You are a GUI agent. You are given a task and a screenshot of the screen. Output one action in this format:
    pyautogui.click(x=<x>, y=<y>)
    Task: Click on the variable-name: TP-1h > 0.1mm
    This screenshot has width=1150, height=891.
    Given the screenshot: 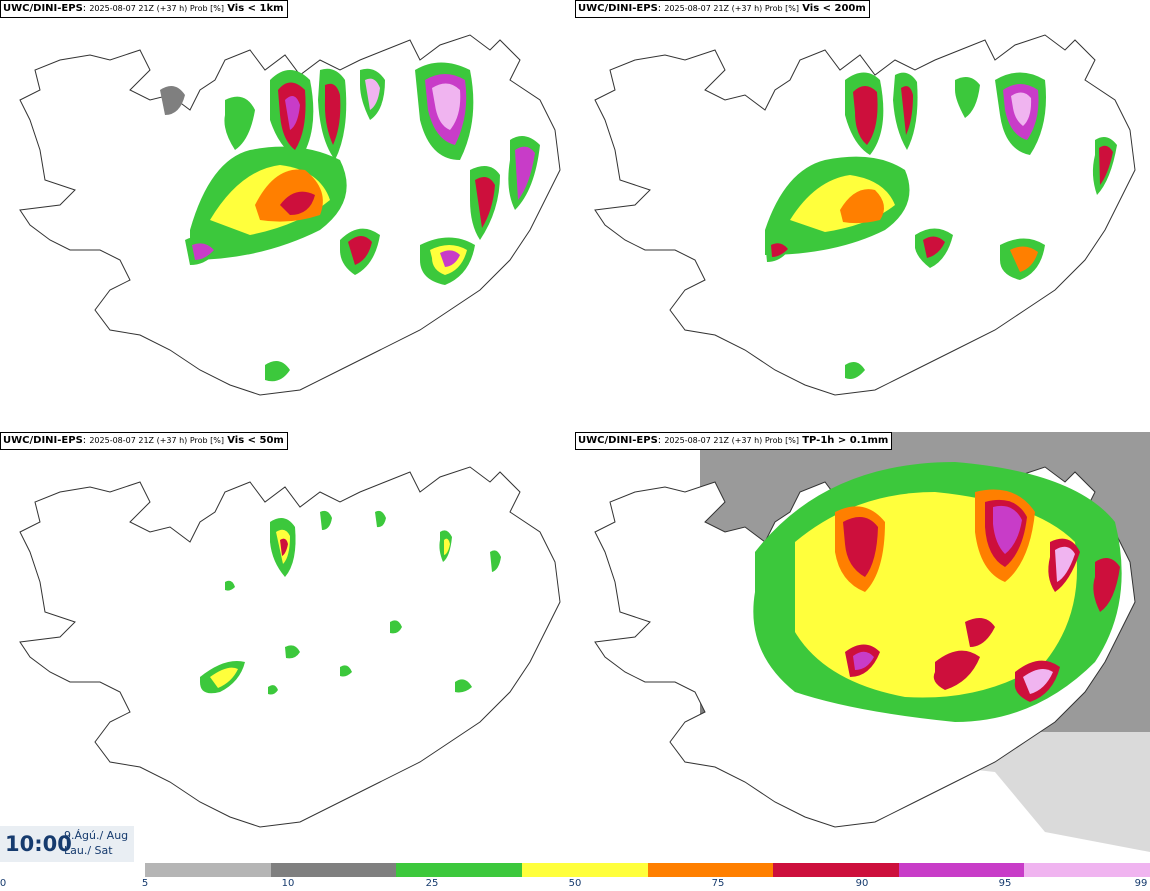 What is the action you would take?
    pyautogui.click(x=845, y=440)
    